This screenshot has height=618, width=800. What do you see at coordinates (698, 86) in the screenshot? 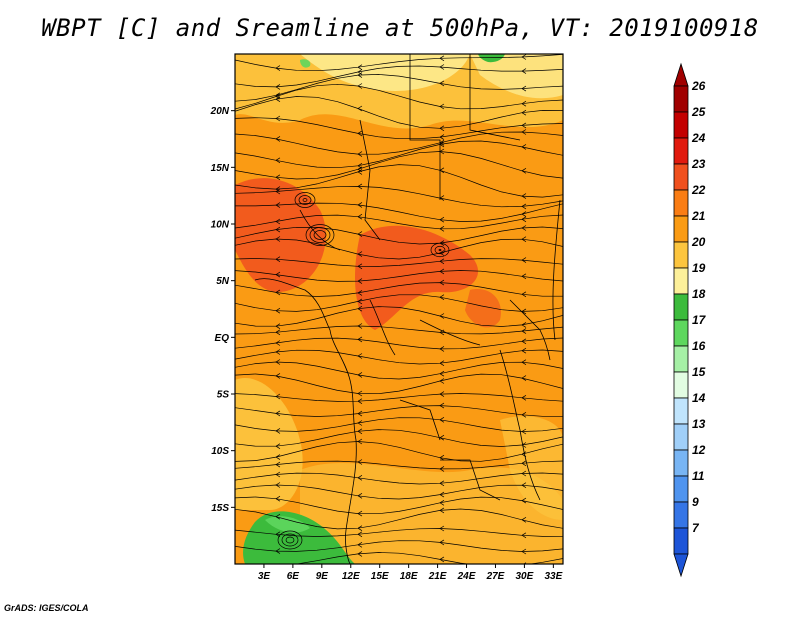
I see `colorbar-label: 26` at bounding box center [698, 86].